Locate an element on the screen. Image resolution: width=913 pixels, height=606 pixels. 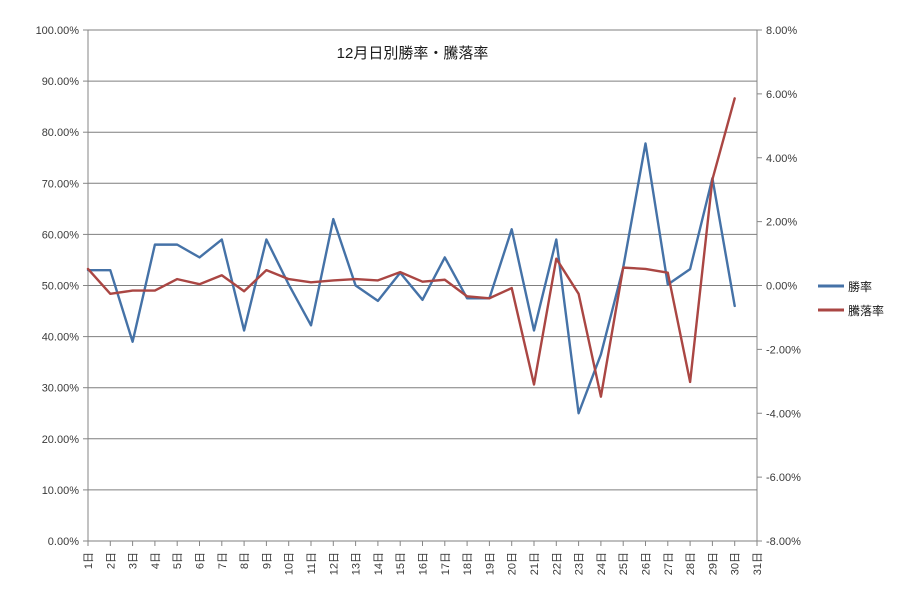
x-axis-tick-label: 27日 is located at coordinates (669, 563).